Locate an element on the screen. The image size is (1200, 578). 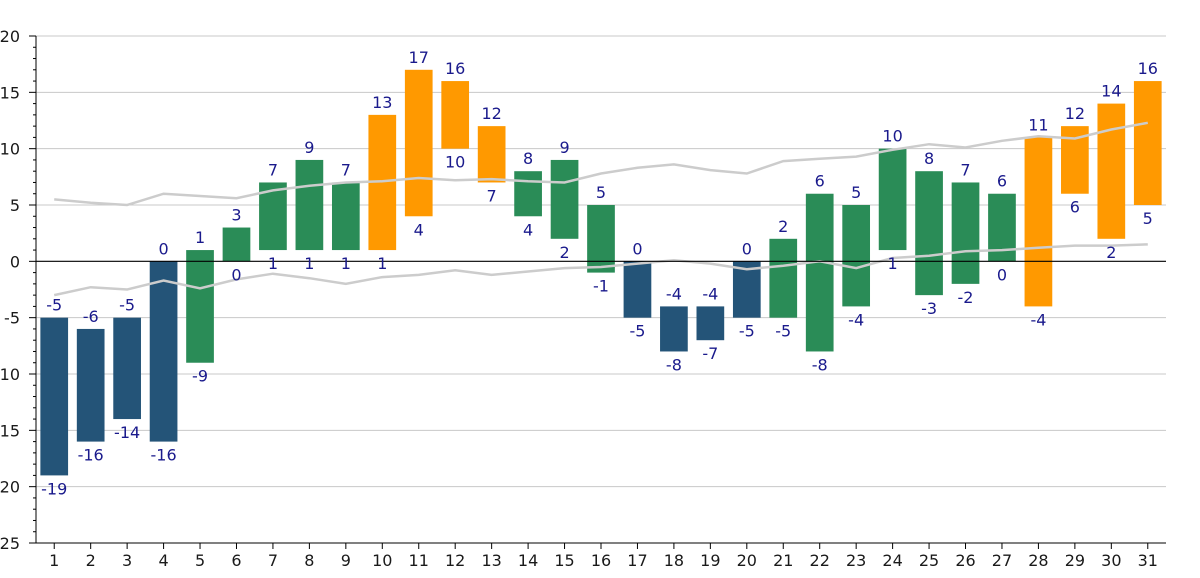
high-label: 13 is located at coordinates (382, 102).